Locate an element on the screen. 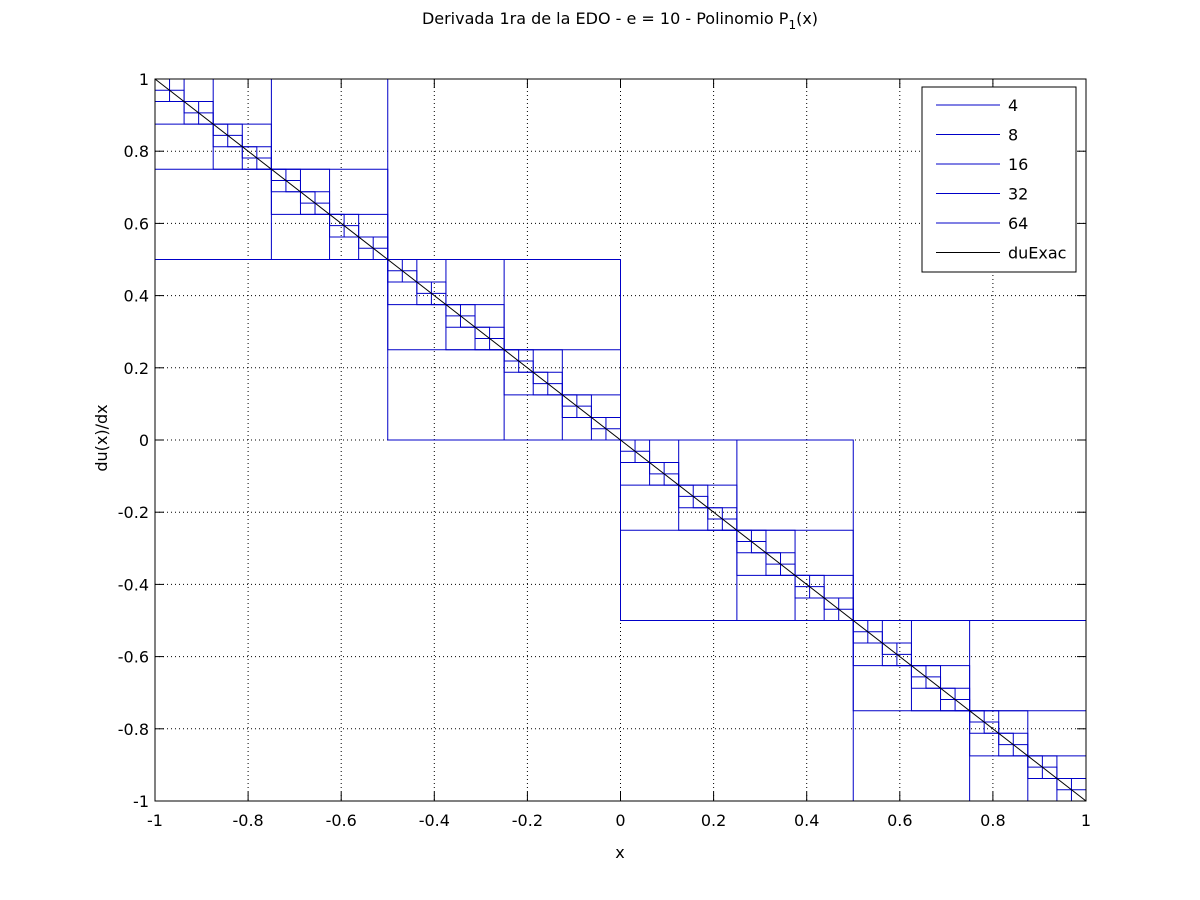 The height and width of the screenshot is (900, 1200). x-tick-label: 0.2 is located at coordinates (713, 820).